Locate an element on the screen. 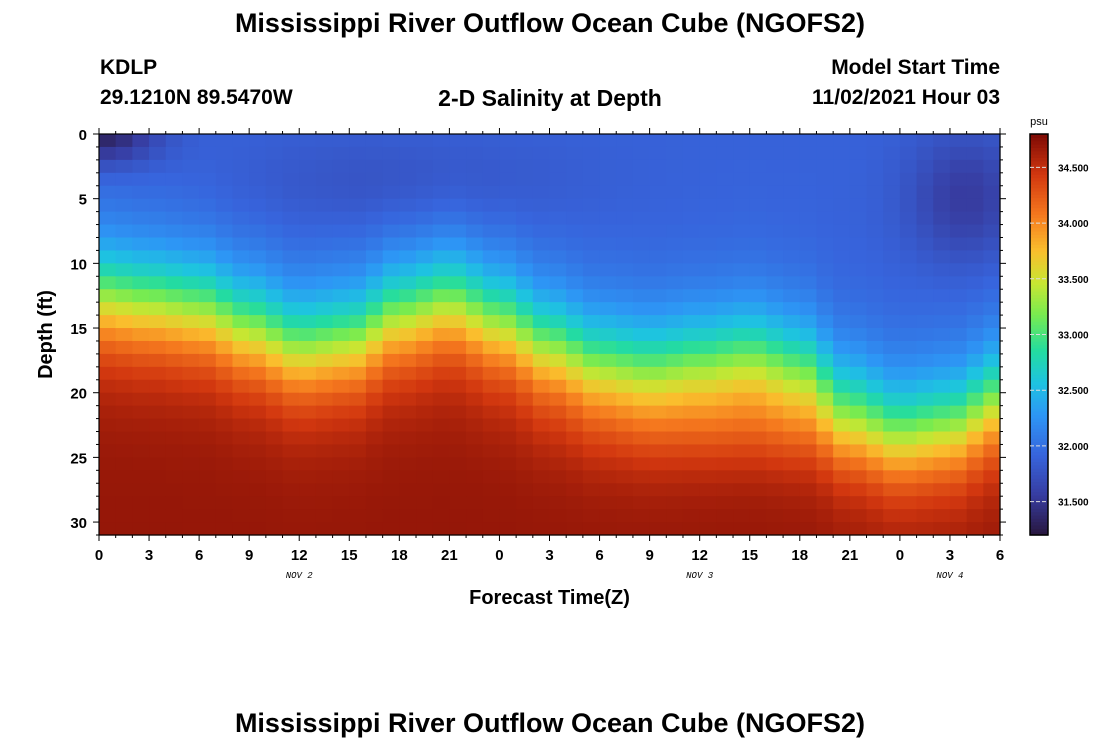 The width and height of the screenshot is (1100, 750). y-tick-label: 15 is located at coordinates (78, 329).